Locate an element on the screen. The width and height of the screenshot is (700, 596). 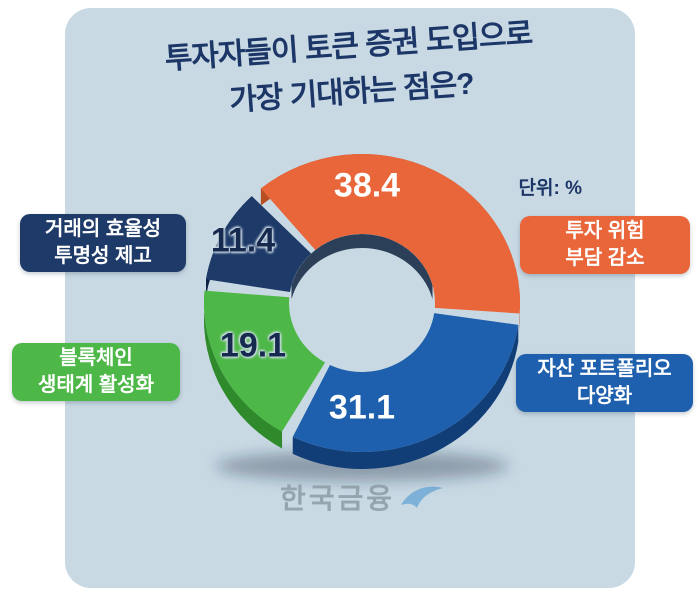
value-label-blockchain: 19.1 is located at coordinates (253, 345).